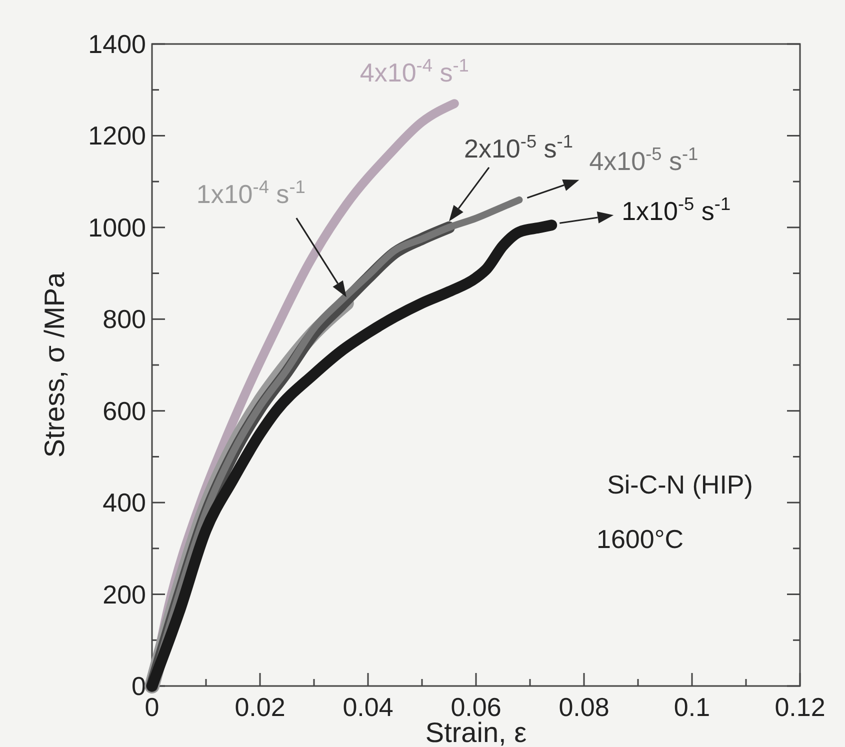 This screenshot has width=845, height=747. I want to click on y-tick-label: 600, so click(124, 411).